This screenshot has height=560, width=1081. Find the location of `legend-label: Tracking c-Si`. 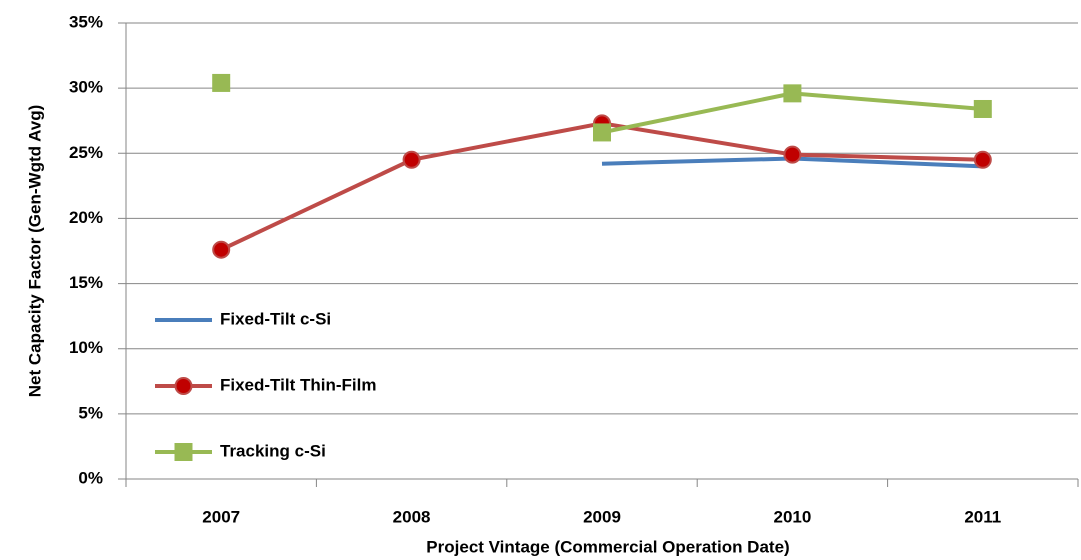

legend-label: Tracking c-Si is located at coordinates (273, 450).